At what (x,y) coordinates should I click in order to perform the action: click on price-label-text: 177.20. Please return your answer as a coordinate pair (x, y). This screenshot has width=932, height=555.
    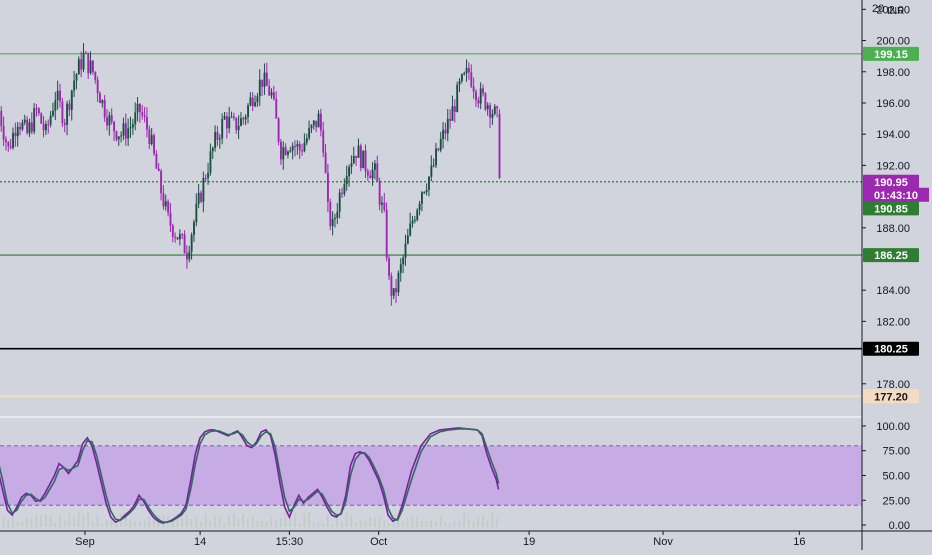
    Looking at the image, I should click on (891, 397).